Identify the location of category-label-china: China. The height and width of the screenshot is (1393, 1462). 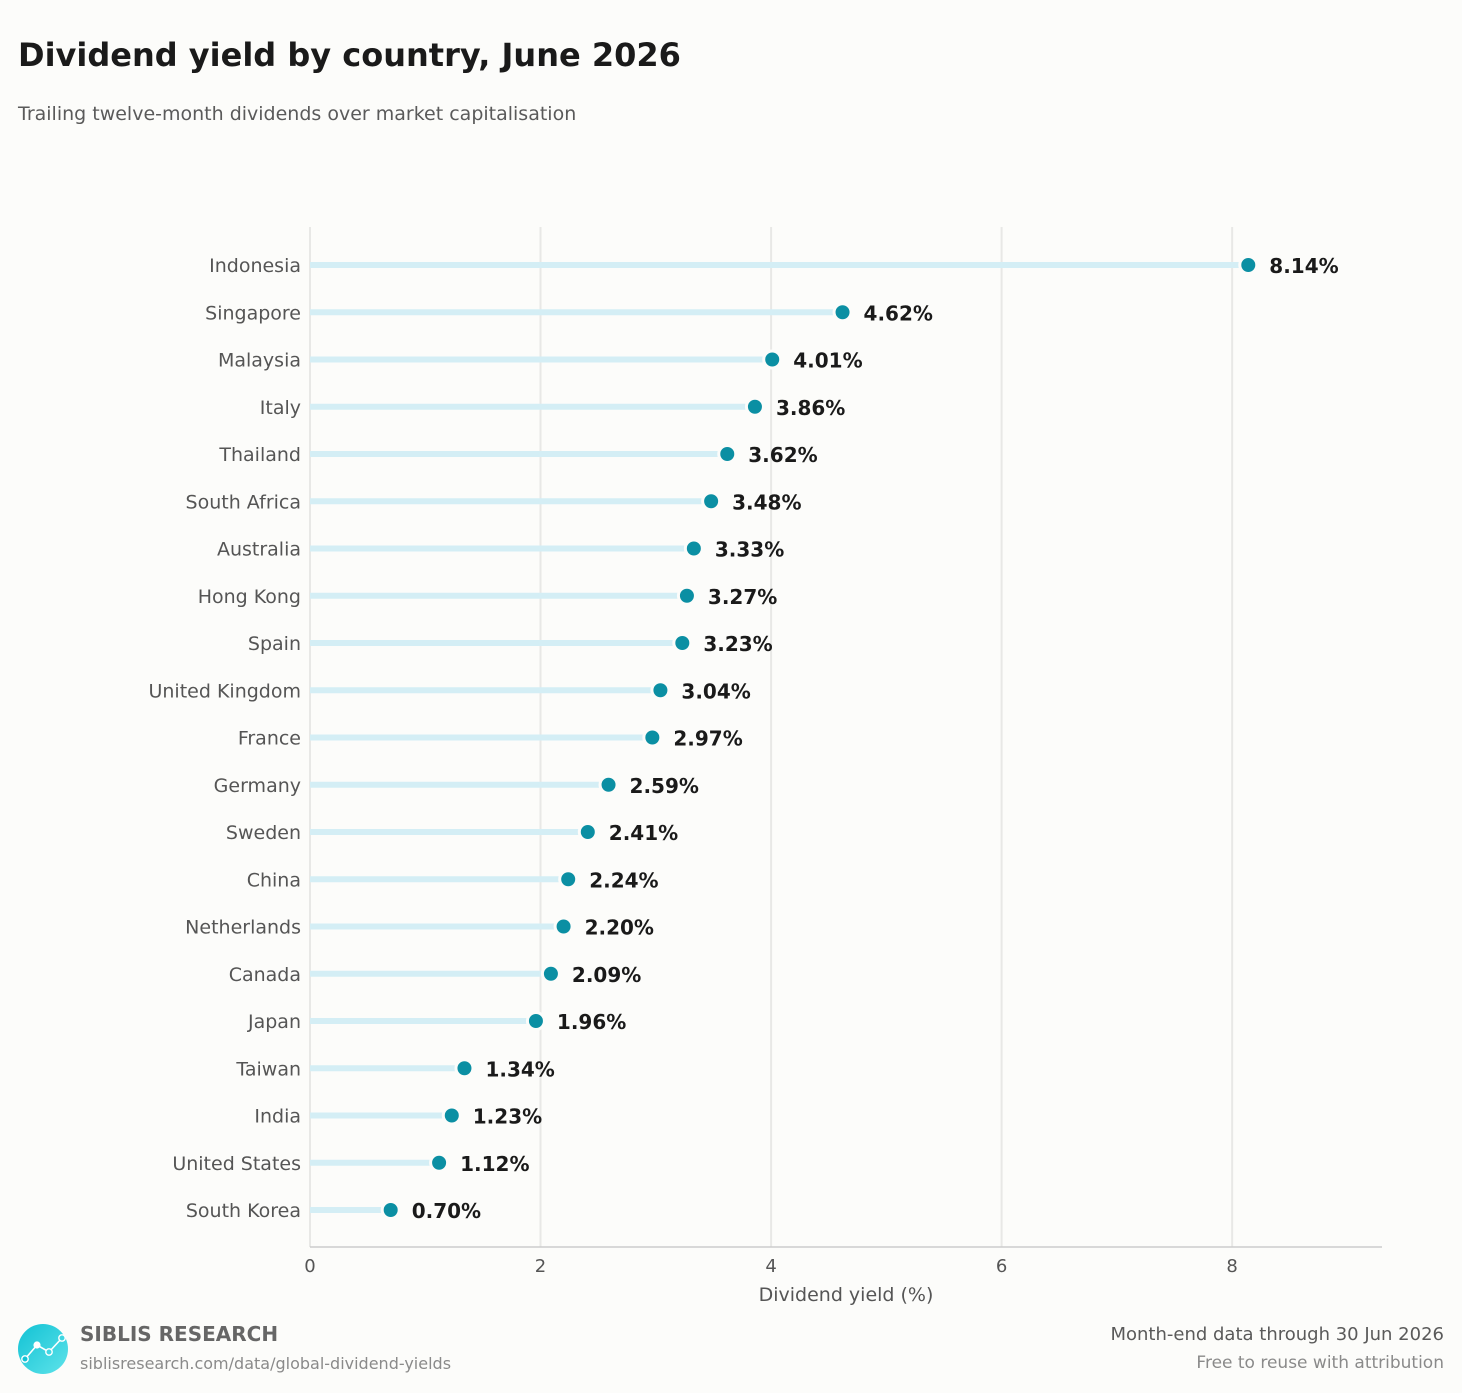
(274, 880).